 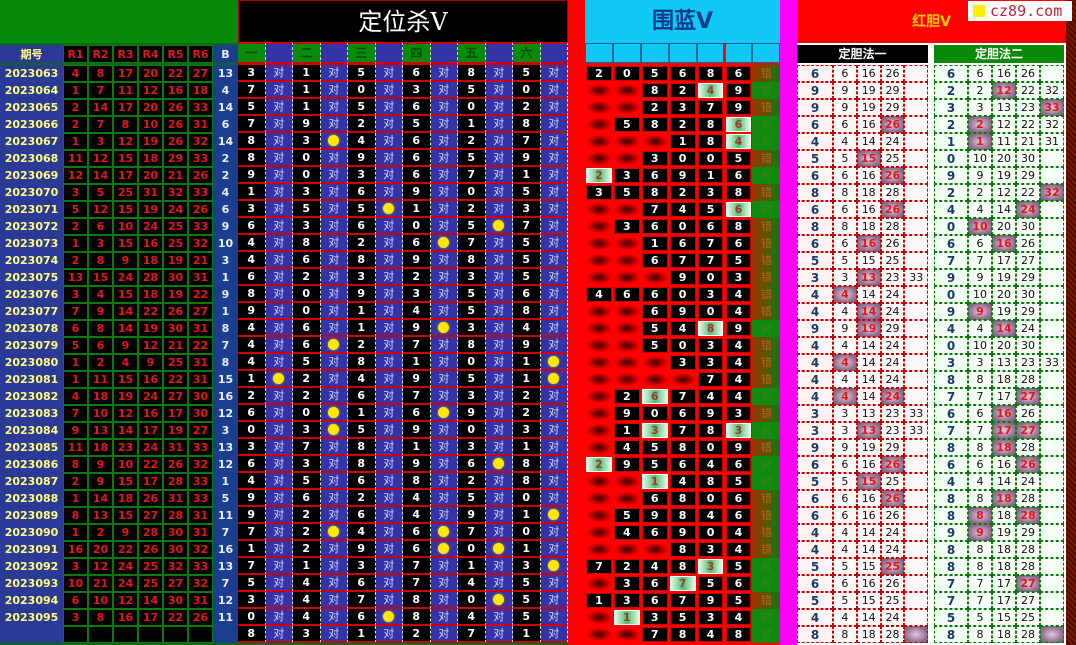 What do you see at coordinates (389, 617) in the screenshot?
I see `hit-dot-cell` at bounding box center [389, 617].